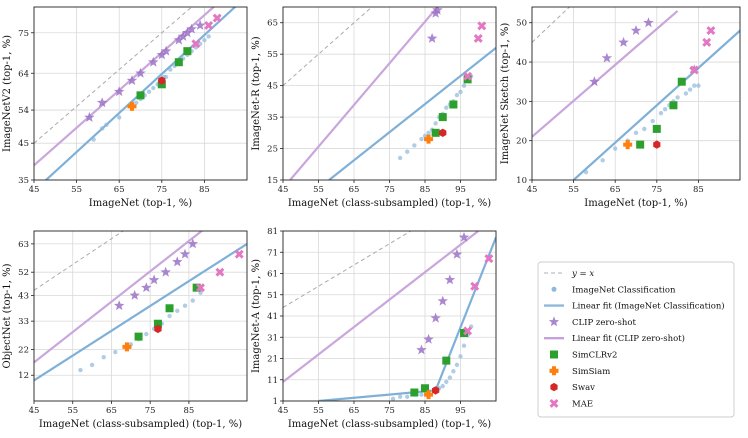  I want to click on y-tick-label: 33, so click(23, 322).